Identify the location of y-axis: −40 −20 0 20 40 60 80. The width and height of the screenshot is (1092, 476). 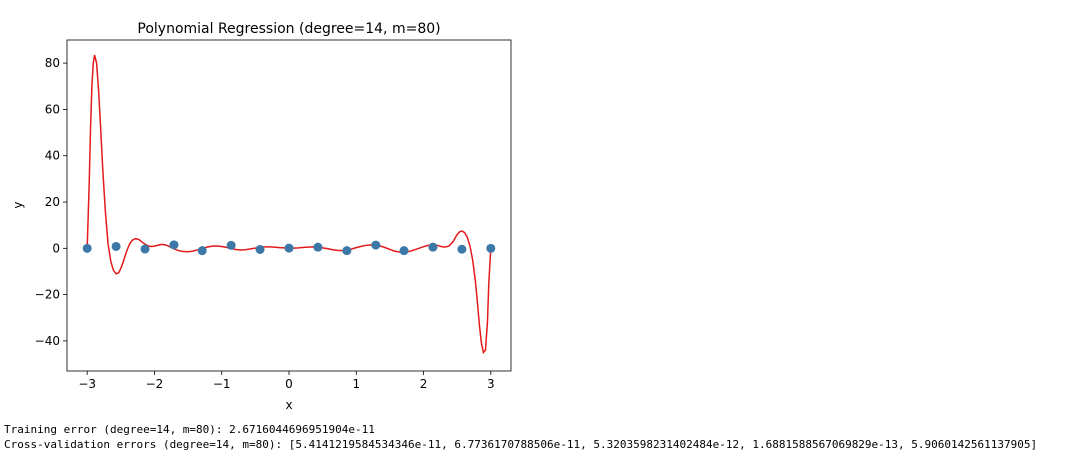
(51, 202).